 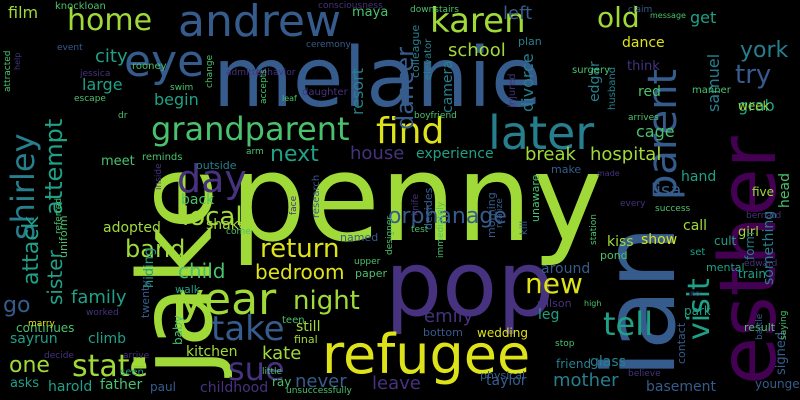 I want to click on word: lisa, so click(x=666, y=190).